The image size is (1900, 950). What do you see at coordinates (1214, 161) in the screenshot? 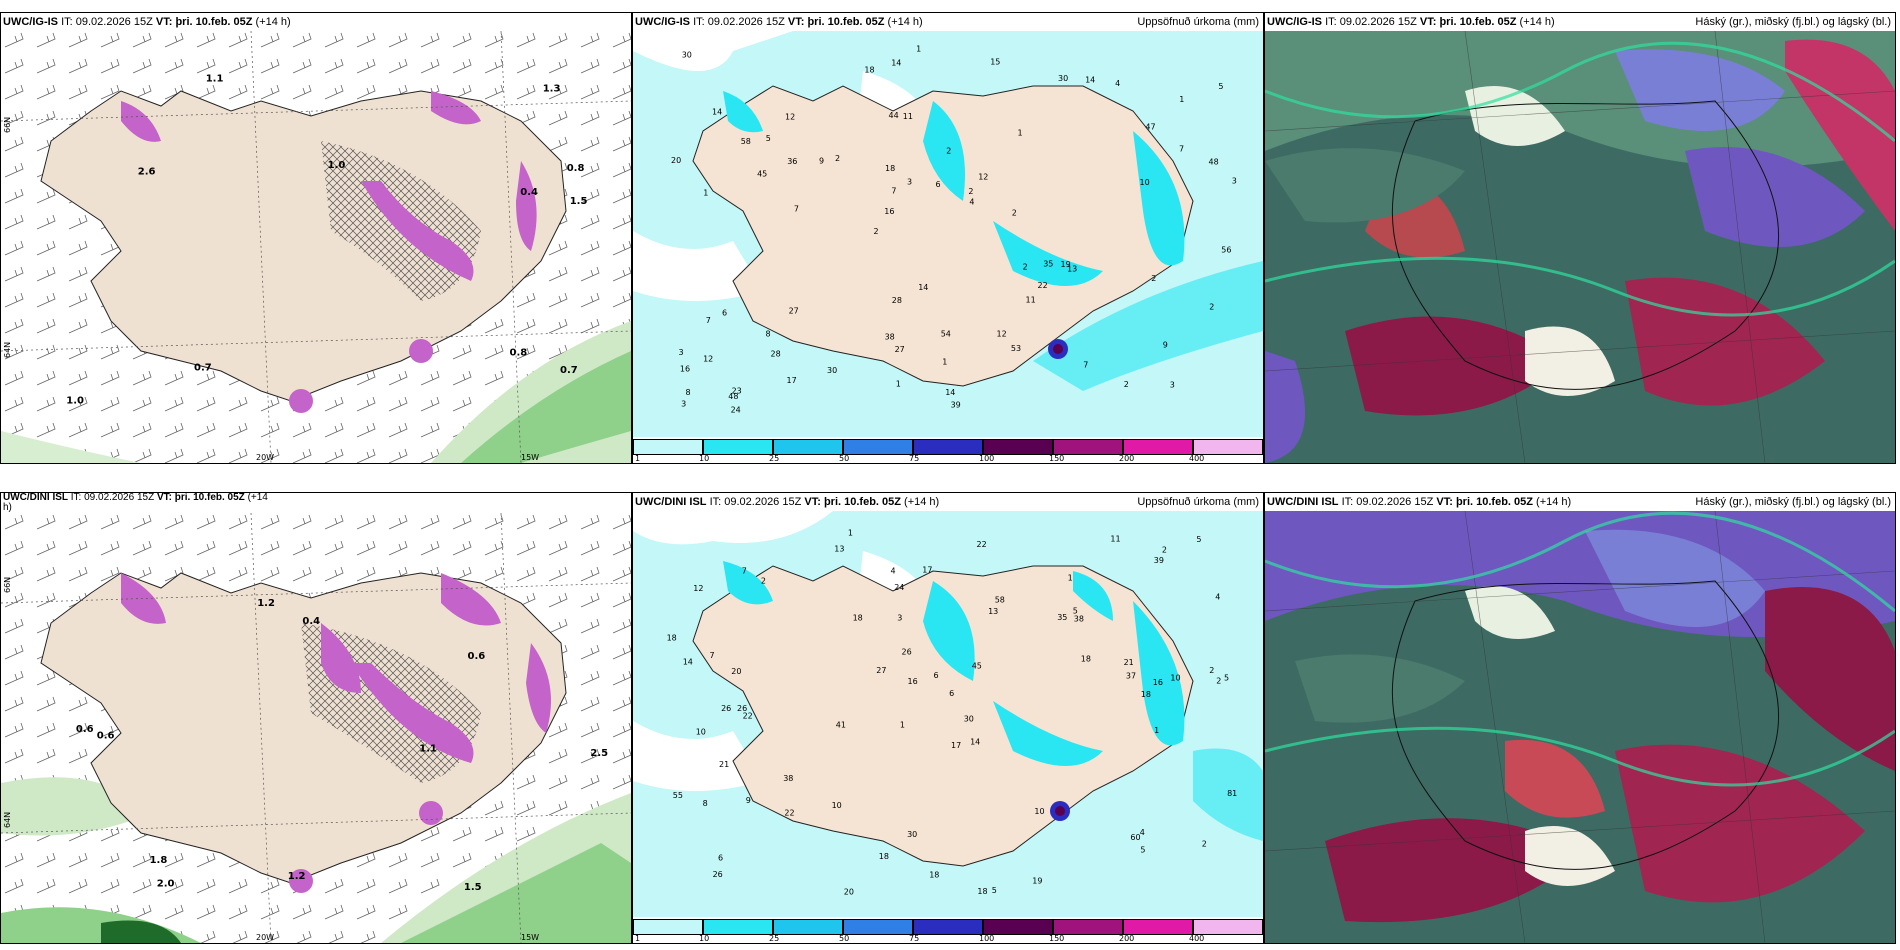
I see `map-value-label: 48` at bounding box center [1214, 161].